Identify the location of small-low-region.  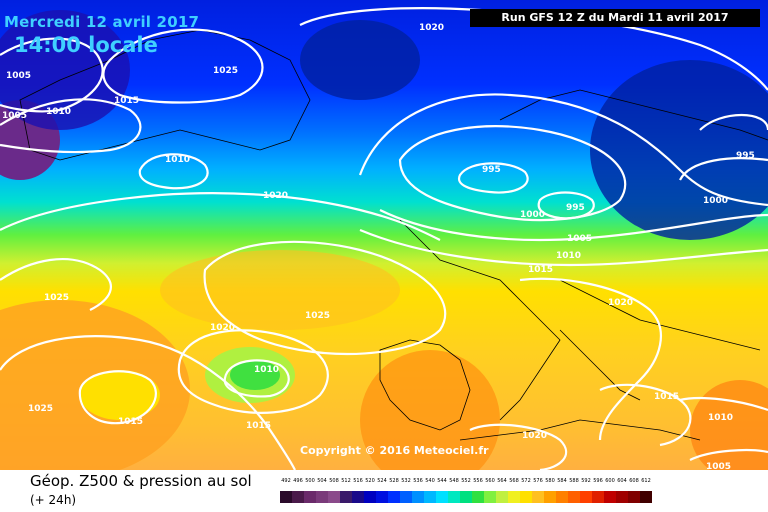
(120, 395).